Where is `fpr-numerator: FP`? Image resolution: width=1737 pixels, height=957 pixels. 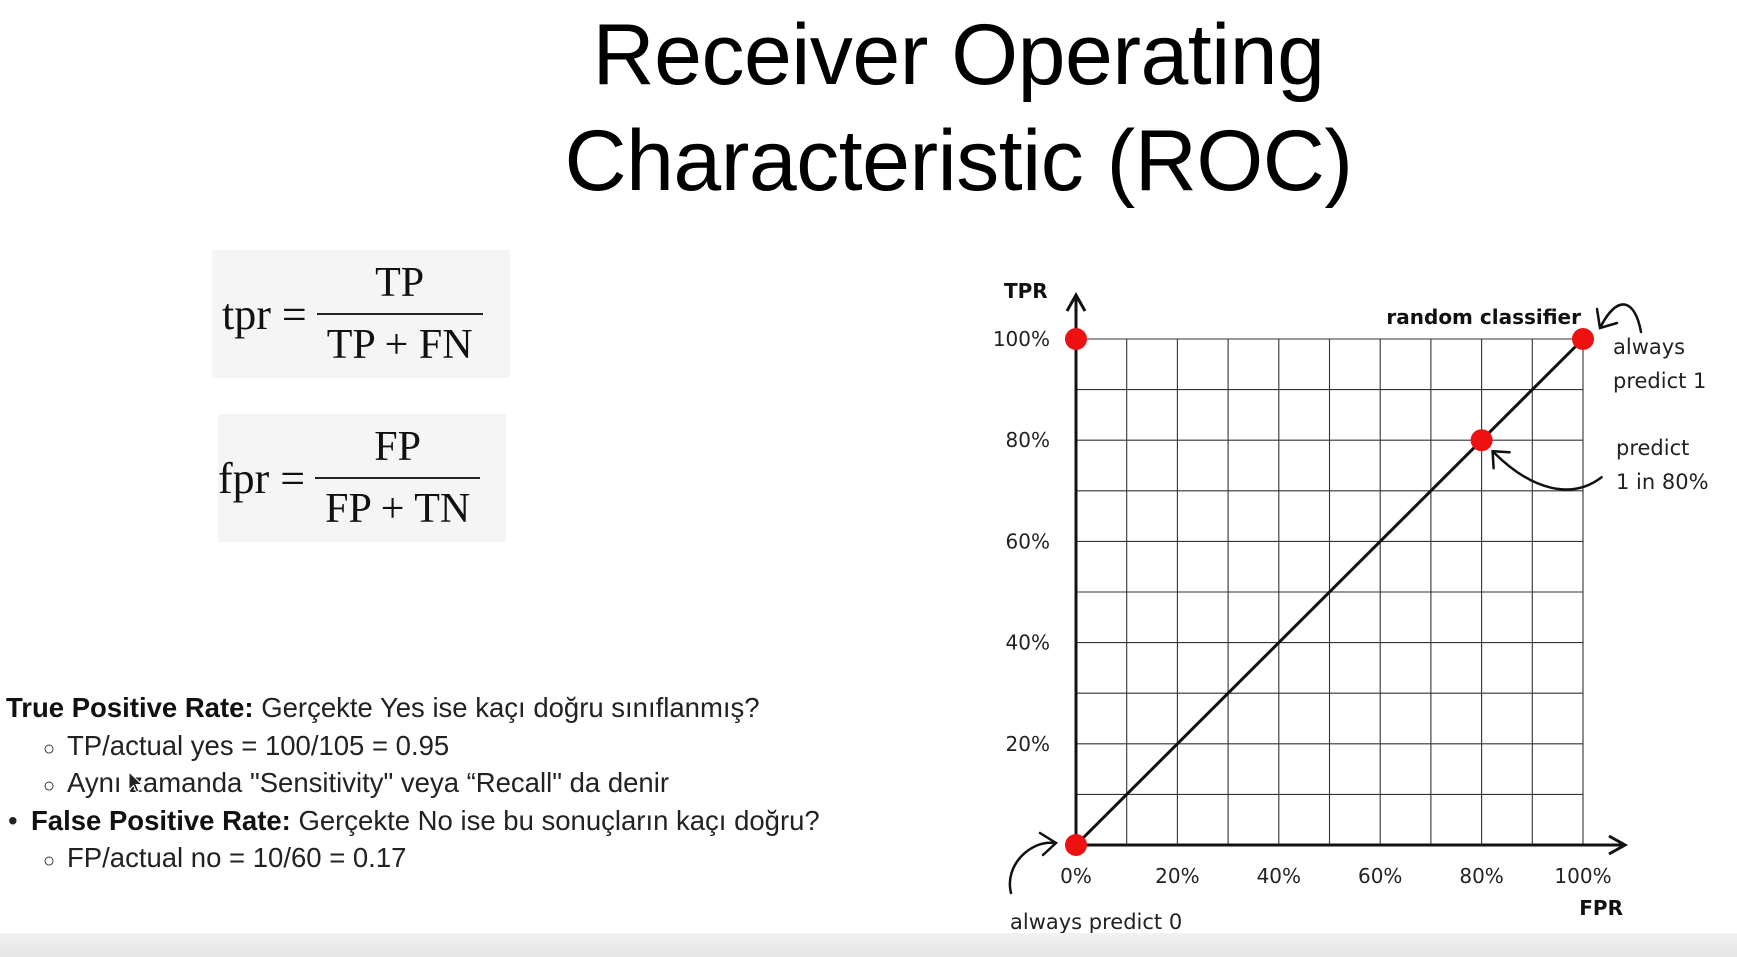 fpr-numerator: FP is located at coordinates (398, 447).